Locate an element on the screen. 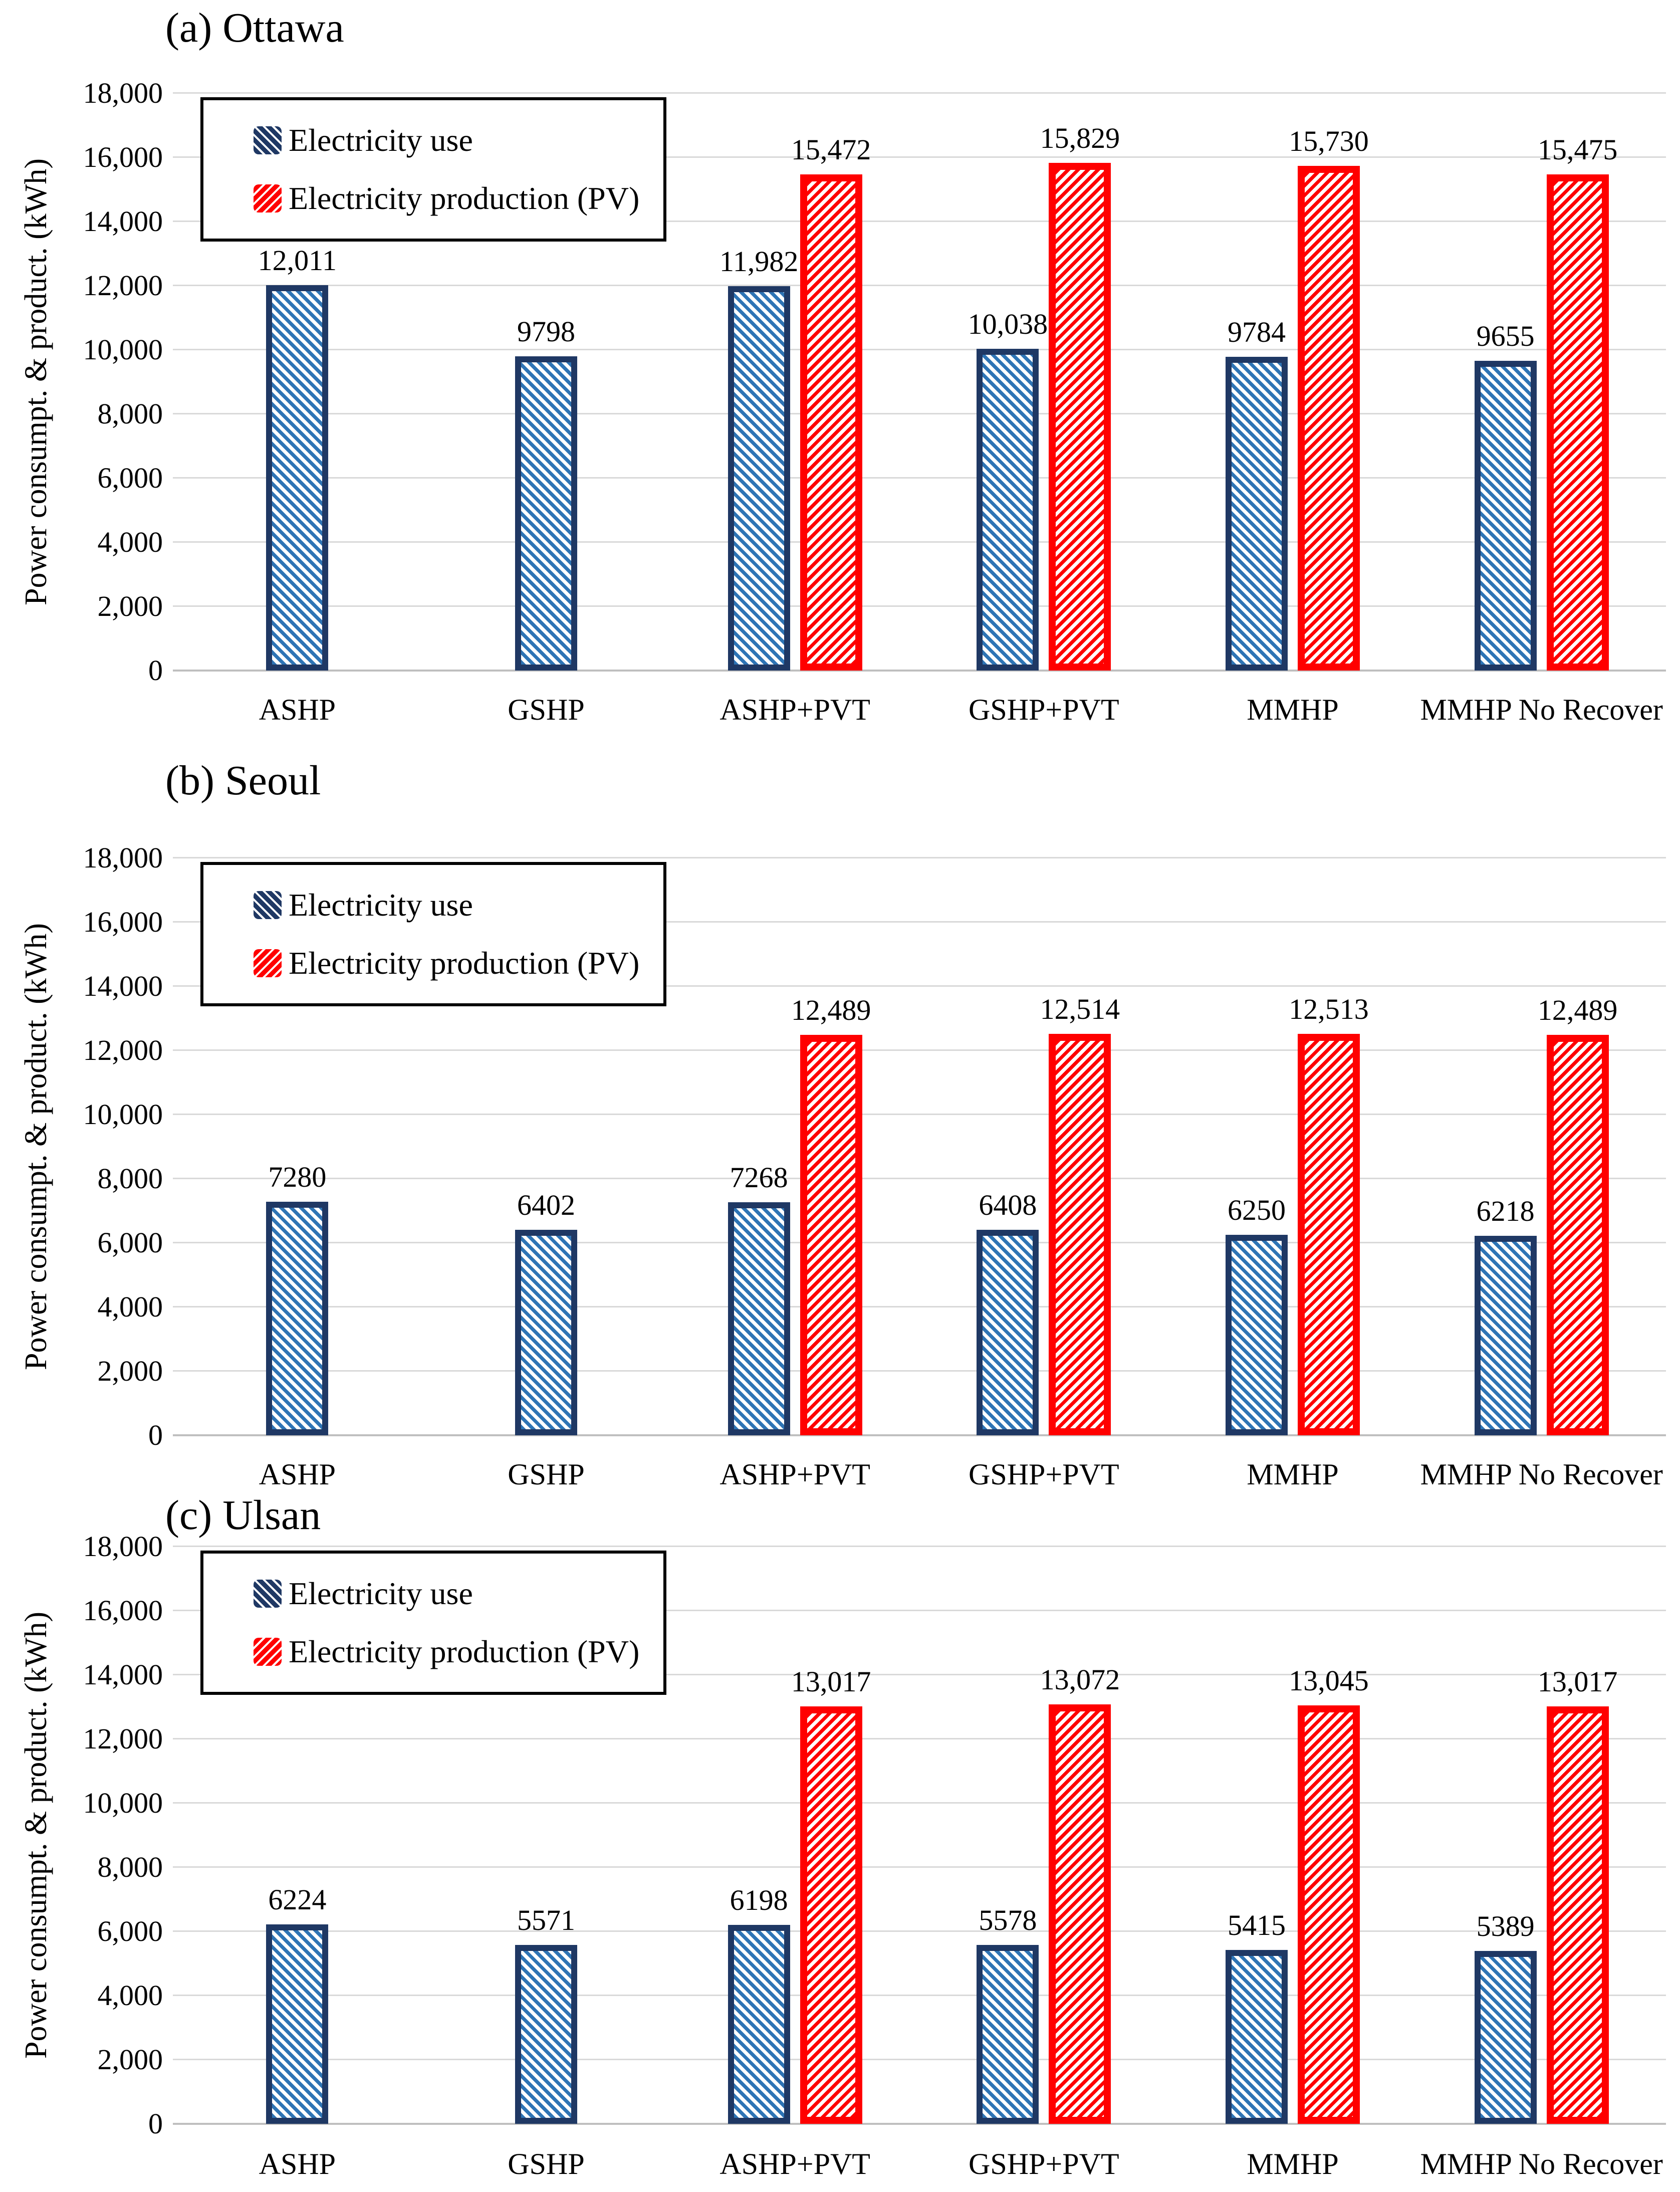  bar-value-label: 9655 is located at coordinates (1505, 336).